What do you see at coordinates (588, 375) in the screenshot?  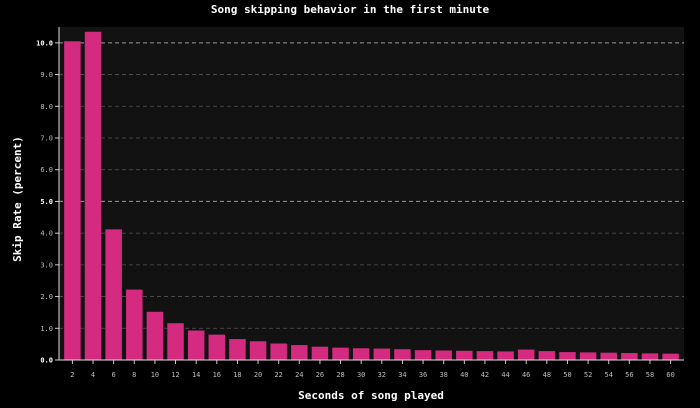 I see `x-tick-label: 52` at bounding box center [588, 375].